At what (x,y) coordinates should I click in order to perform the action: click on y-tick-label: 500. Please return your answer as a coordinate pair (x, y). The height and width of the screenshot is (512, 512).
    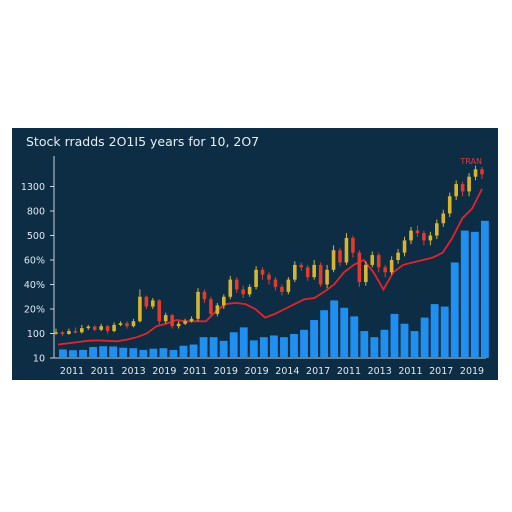
    Looking at the image, I should click on (36, 236).